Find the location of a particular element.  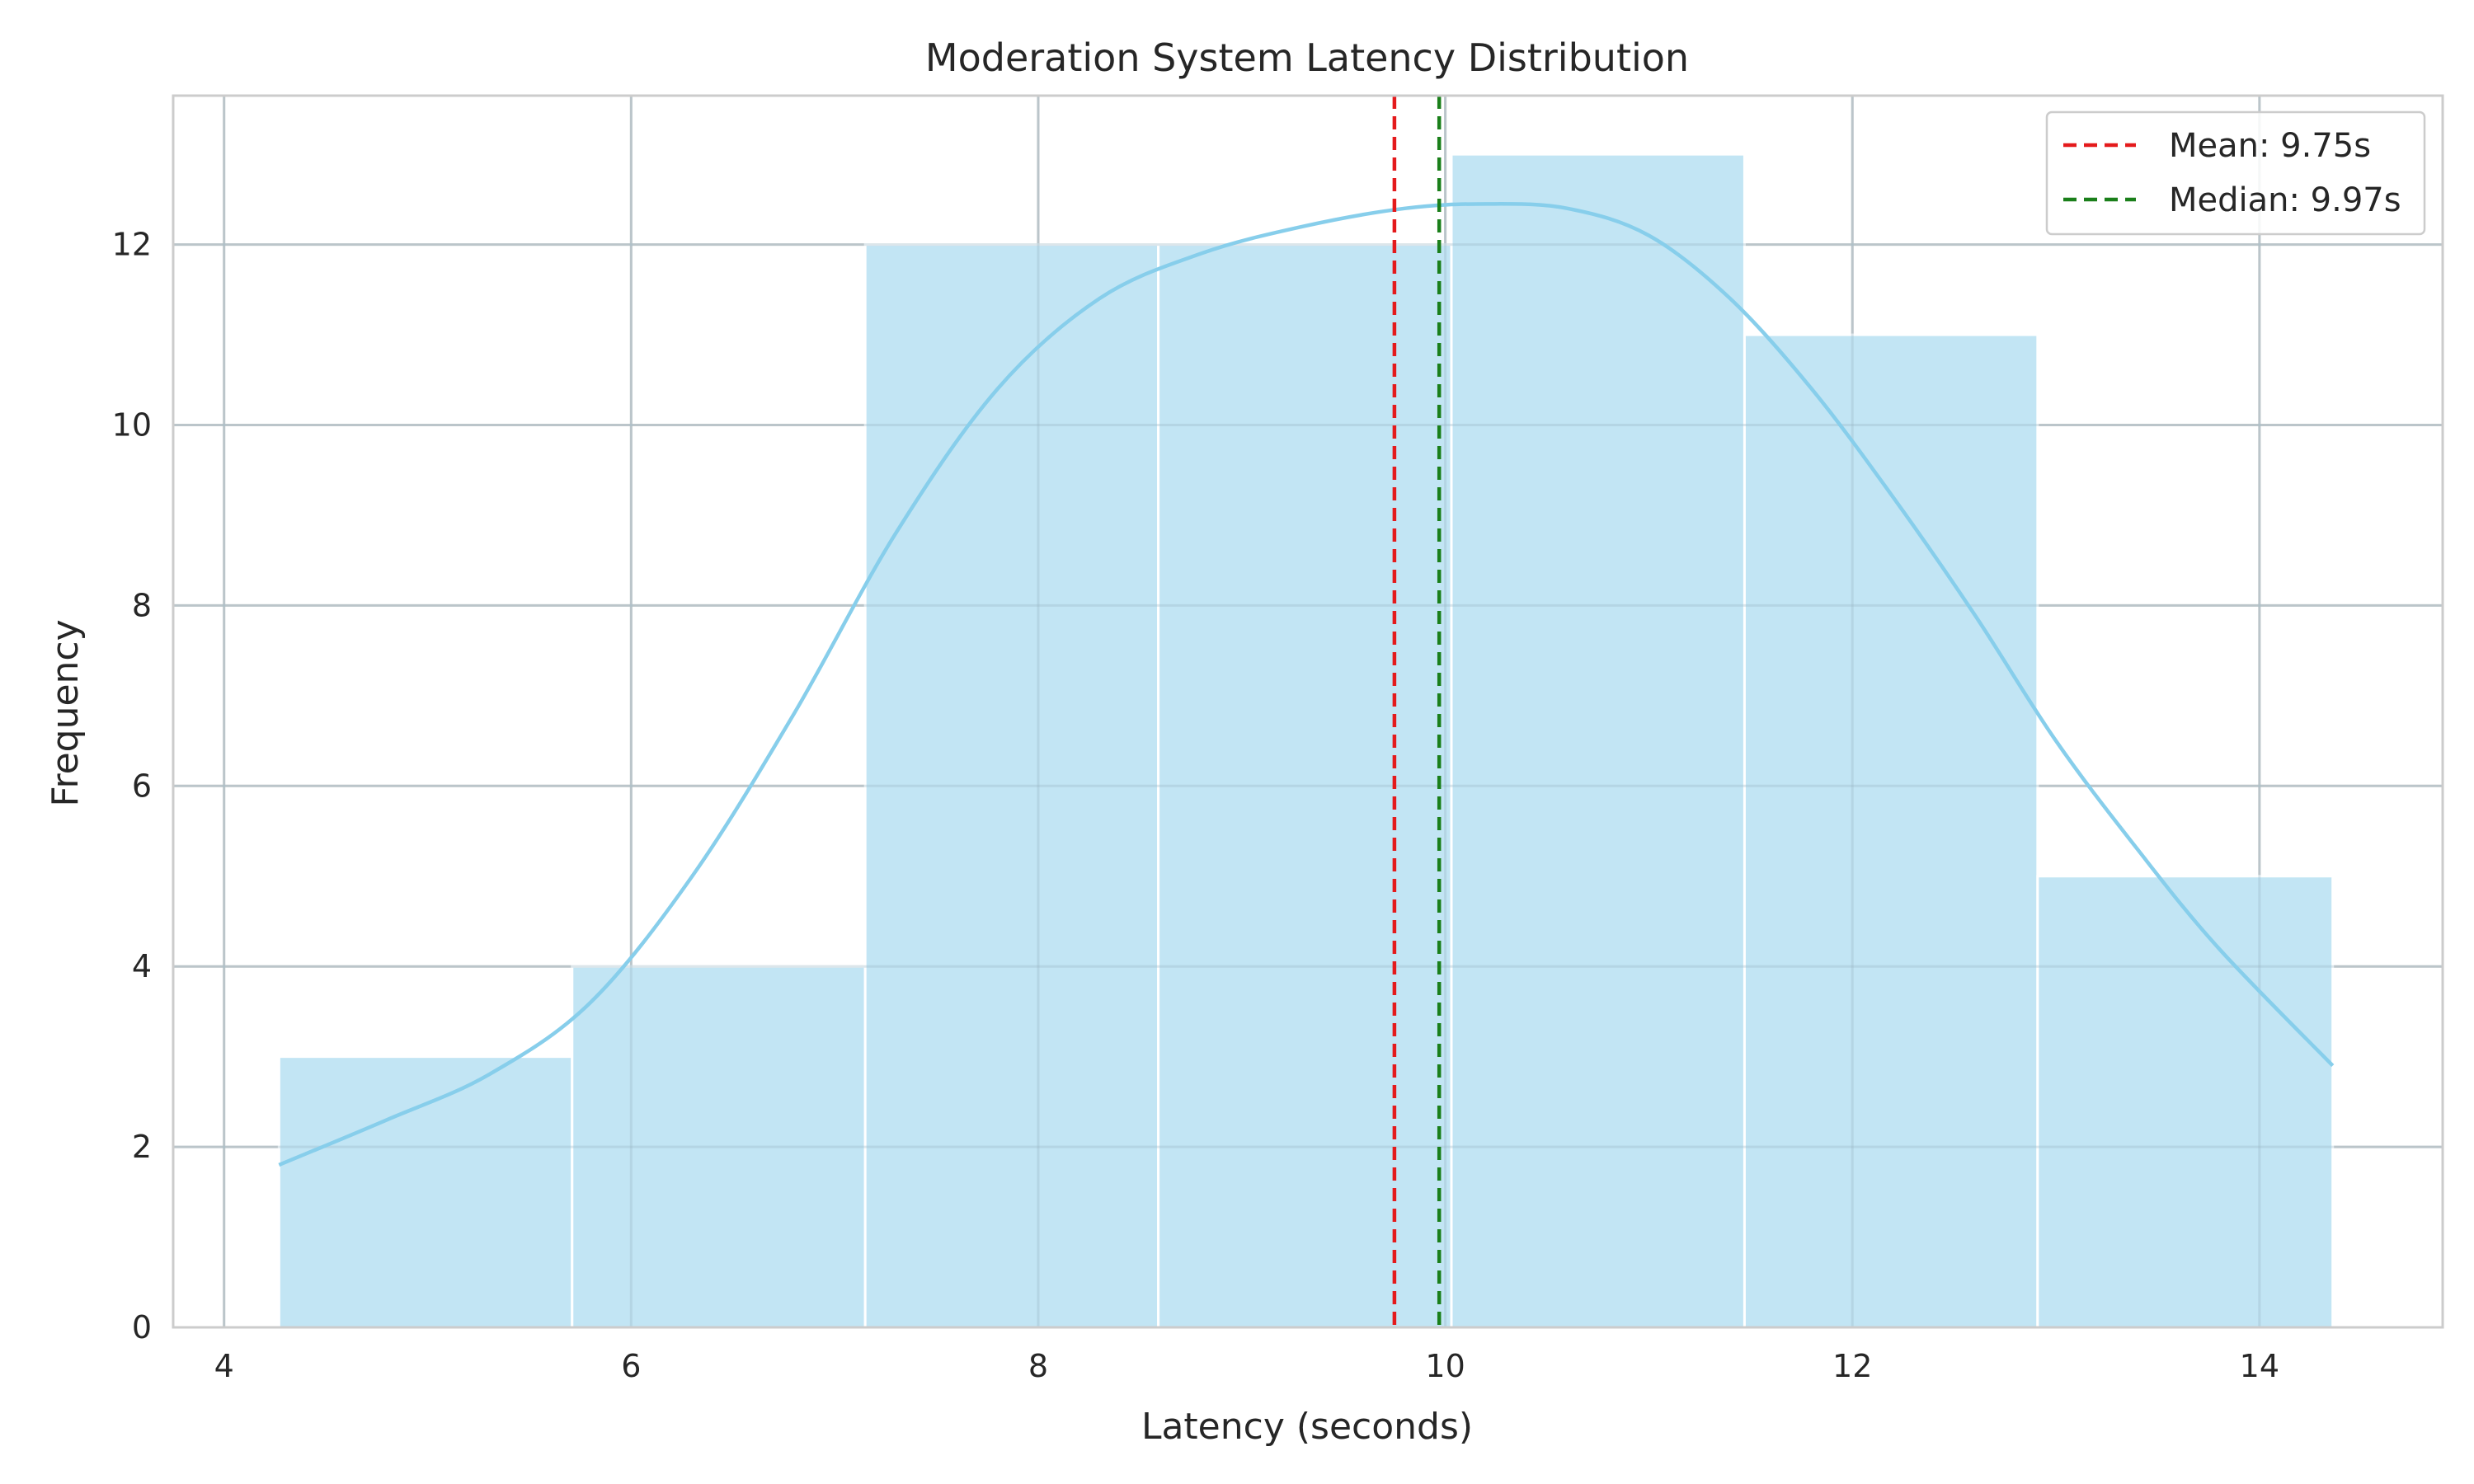

y-axis-label: Frequency is located at coordinates (66, 712).